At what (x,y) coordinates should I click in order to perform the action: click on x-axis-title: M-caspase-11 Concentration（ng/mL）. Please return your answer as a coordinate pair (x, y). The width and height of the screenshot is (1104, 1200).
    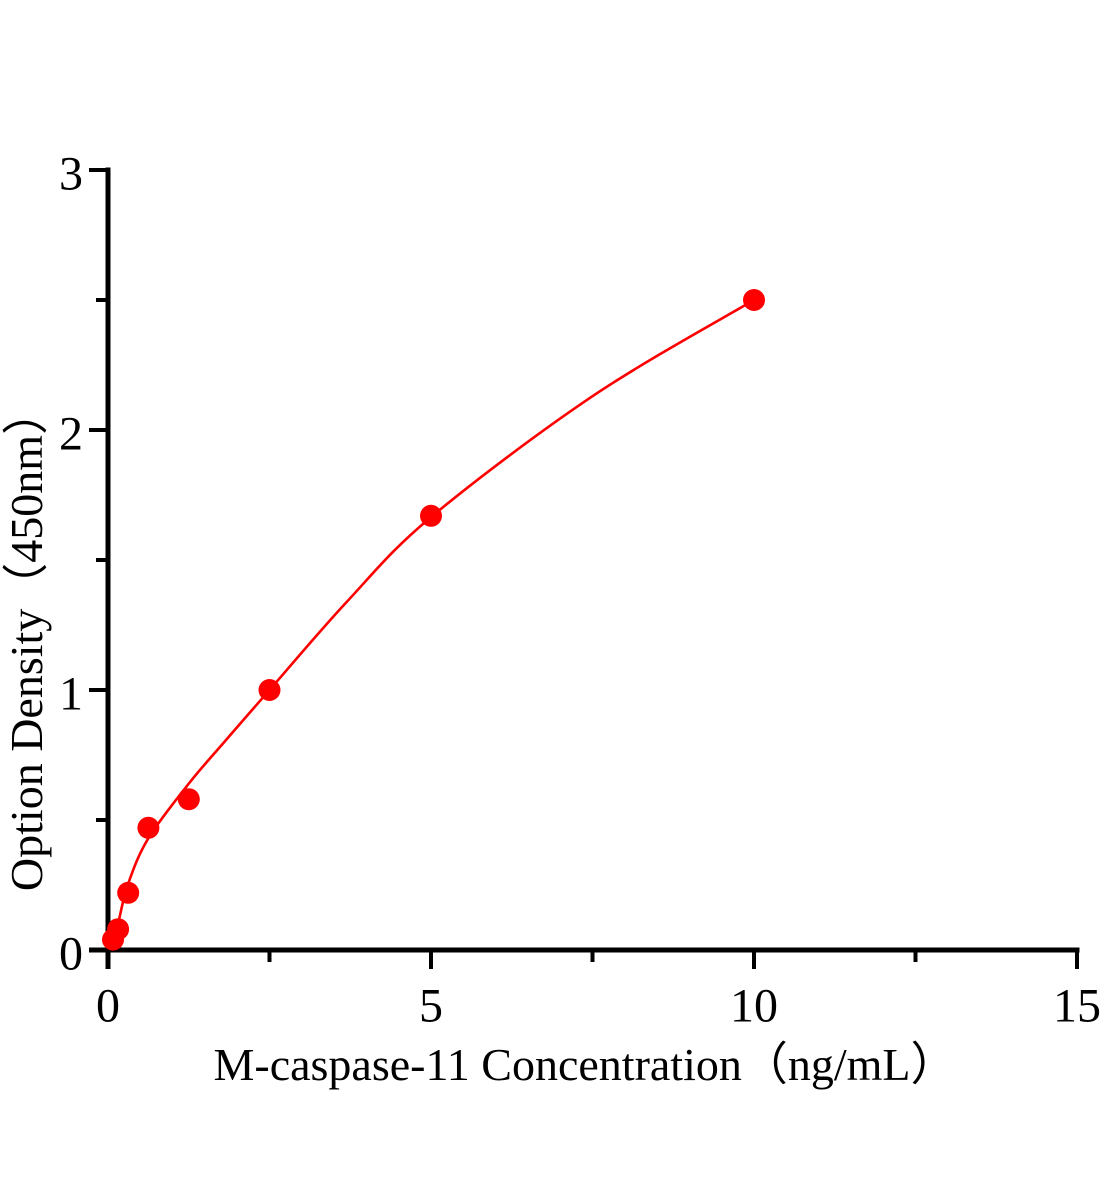
    Looking at the image, I should click on (584, 1064).